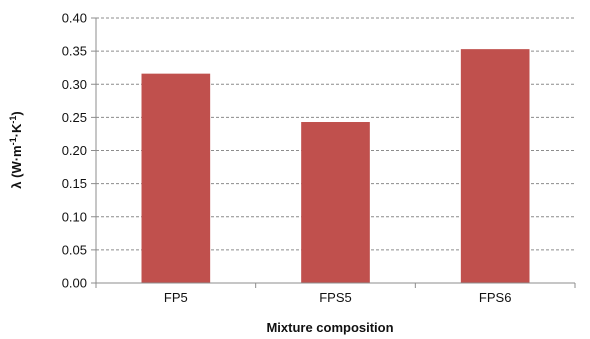 The image size is (590, 339). I want to click on x-tick-label: FPS5, so click(335, 297).